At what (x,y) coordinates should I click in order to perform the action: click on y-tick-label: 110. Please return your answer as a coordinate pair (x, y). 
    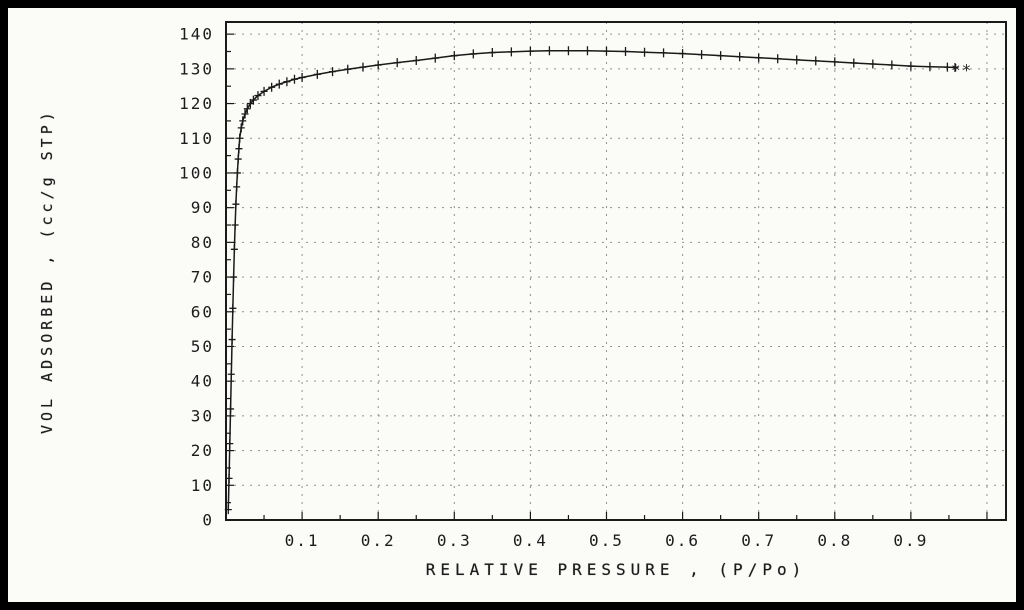
    Looking at the image, I should click on (196, 138).